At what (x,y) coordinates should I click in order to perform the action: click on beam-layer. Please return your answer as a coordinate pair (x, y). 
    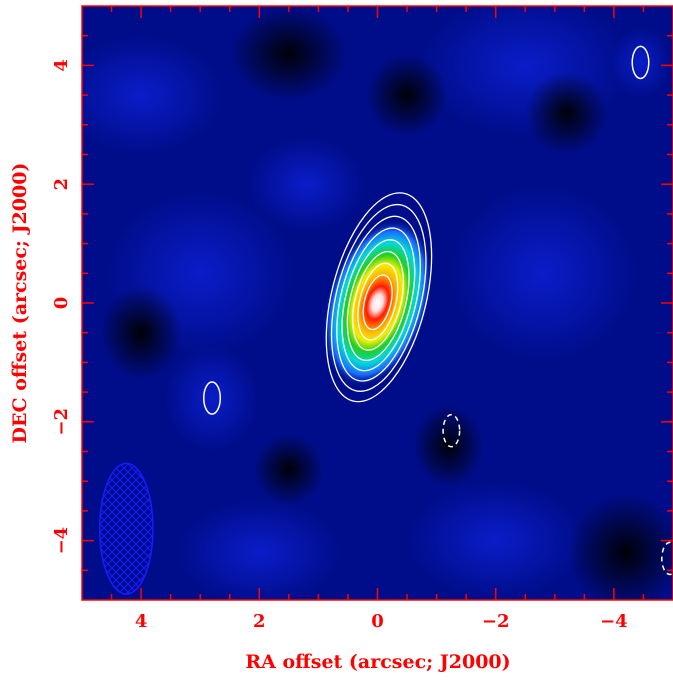
    Looking at the image, I should click on (126, 528).